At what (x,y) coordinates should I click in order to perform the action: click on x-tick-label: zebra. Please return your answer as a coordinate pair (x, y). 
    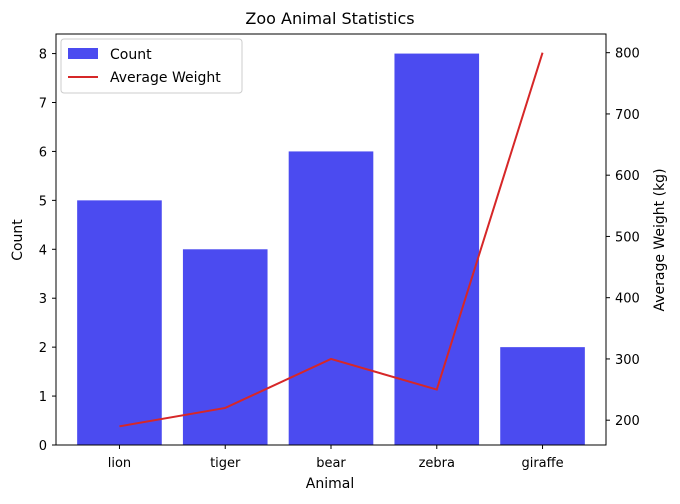
    Looking at the image, I should click on (437, 463).